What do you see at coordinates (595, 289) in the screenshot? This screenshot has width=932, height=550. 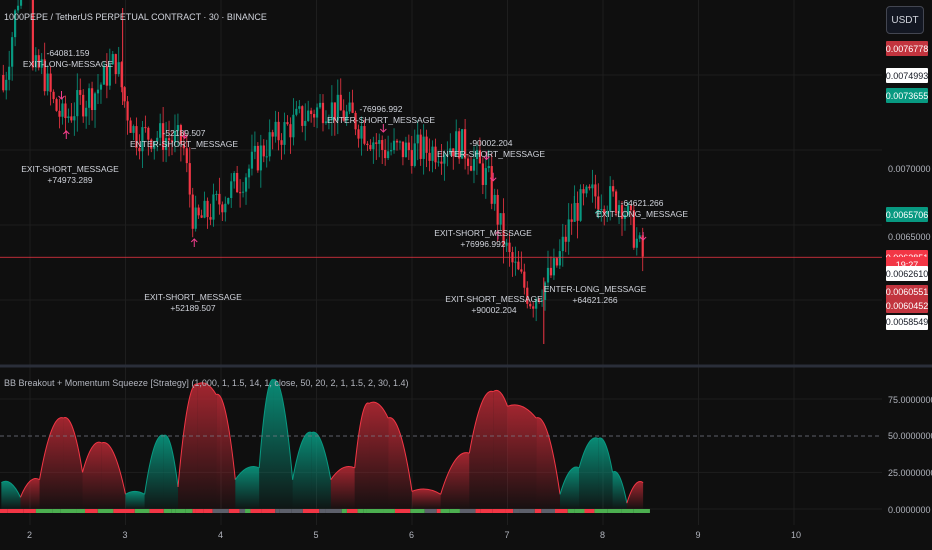 I see `annotation-line: ENTER-LONG_MESSAGE` at bounding box center [595, 289].